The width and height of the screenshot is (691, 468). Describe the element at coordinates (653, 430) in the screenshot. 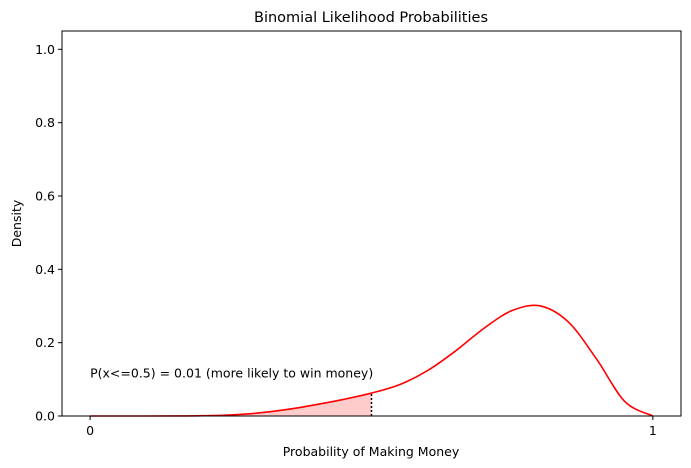

I see `x-tick-label: 1` at that location.